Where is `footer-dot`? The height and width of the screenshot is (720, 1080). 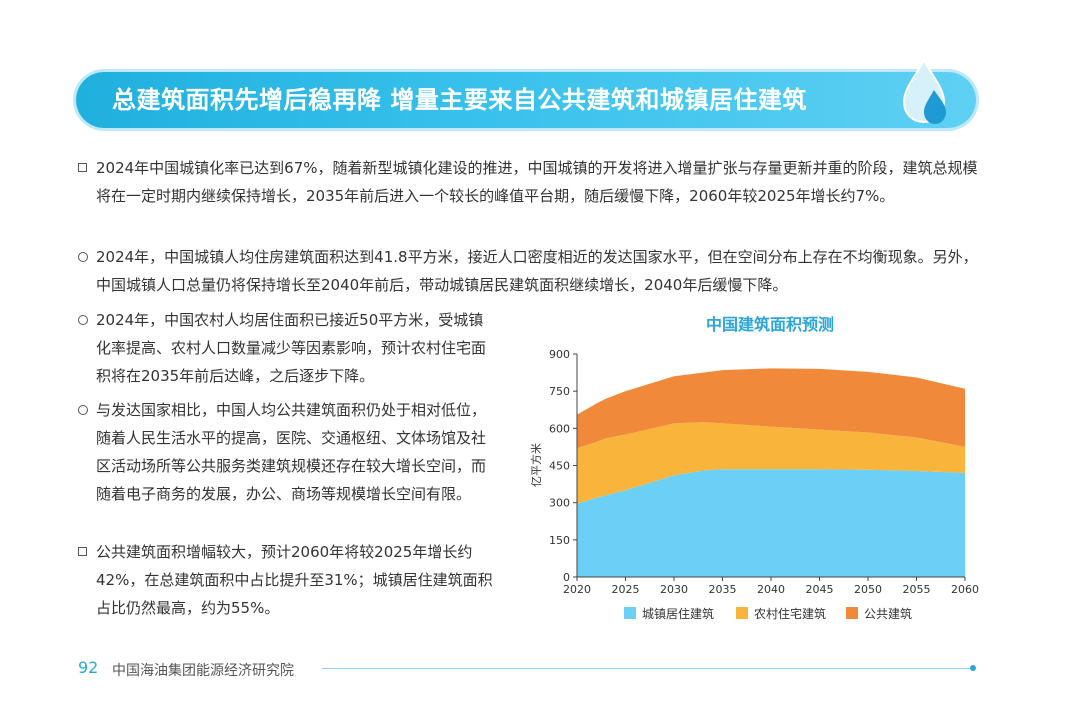
footer-dot is located at coordinates (973, 668).